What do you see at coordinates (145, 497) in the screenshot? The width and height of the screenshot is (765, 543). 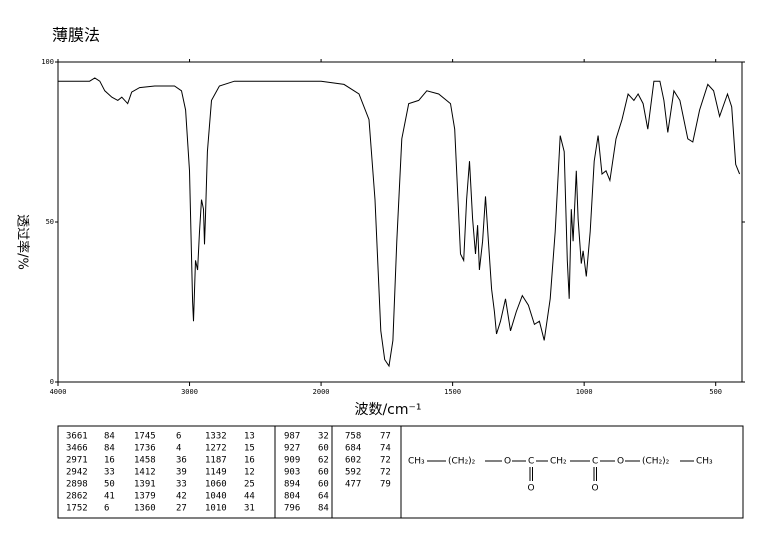 I see `table-cell: 1379` at bounding box center [145, 497].